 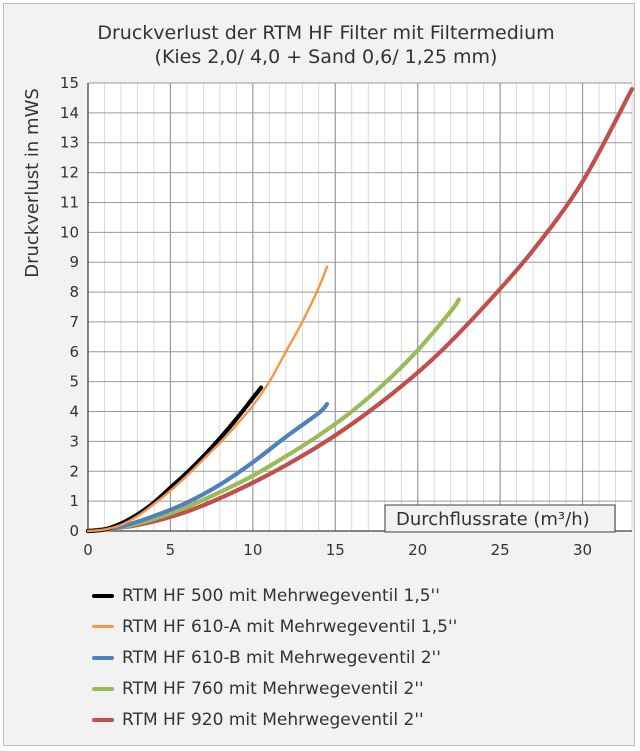 I want to click on y-tick-label: 9, so click(x=74, y=262).